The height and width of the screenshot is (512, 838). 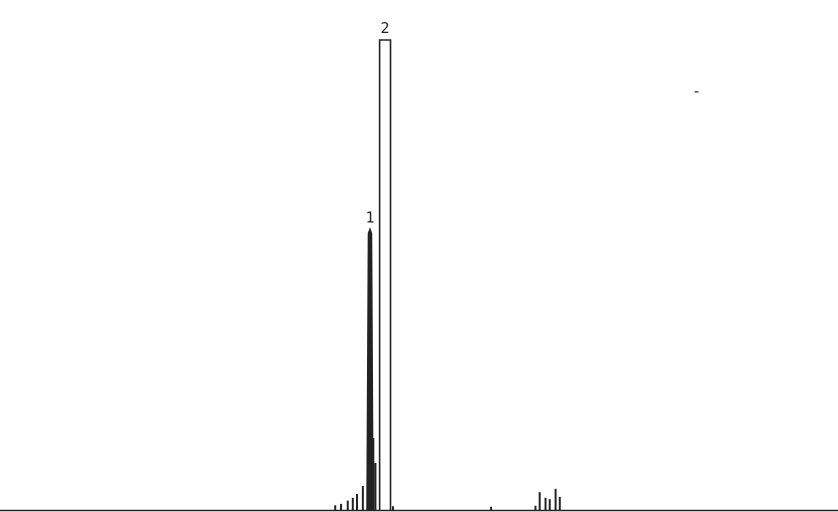 I want to click on peak-label-layer: 12, so click(x=377, y=122).